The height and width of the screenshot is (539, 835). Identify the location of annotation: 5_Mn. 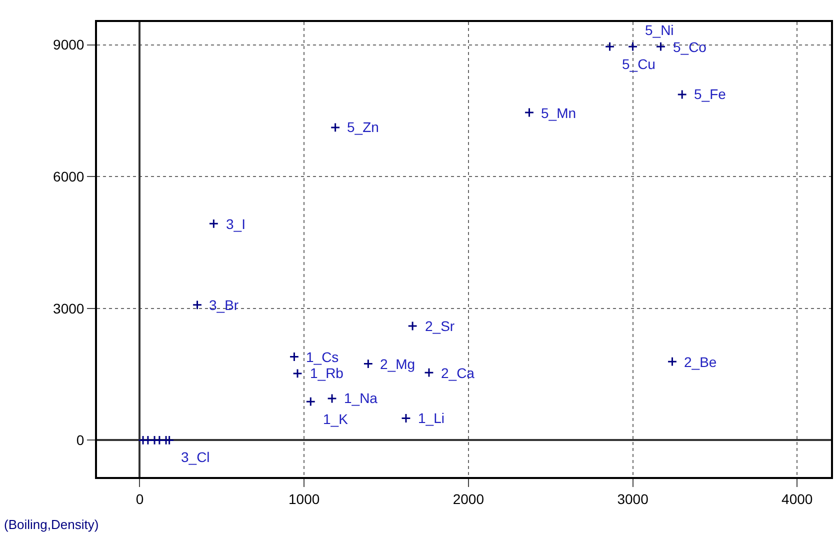
(558, 113).